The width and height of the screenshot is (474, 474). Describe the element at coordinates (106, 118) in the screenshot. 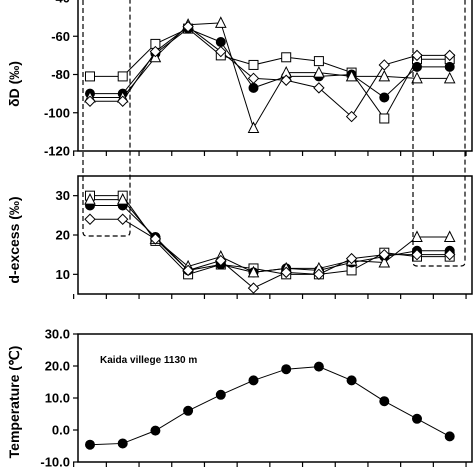

I see `dashed-box-winter-left` at that location.